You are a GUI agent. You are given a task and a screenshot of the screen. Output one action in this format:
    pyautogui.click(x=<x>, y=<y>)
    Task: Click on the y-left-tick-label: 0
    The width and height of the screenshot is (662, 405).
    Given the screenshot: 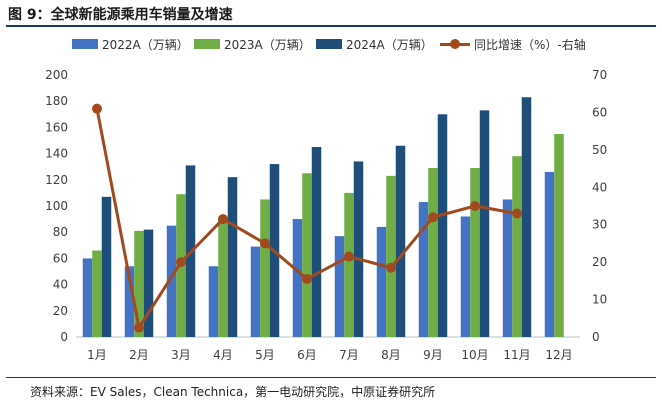 What is the action you would take?
    pyautogui.click(x=64, y=337)
    